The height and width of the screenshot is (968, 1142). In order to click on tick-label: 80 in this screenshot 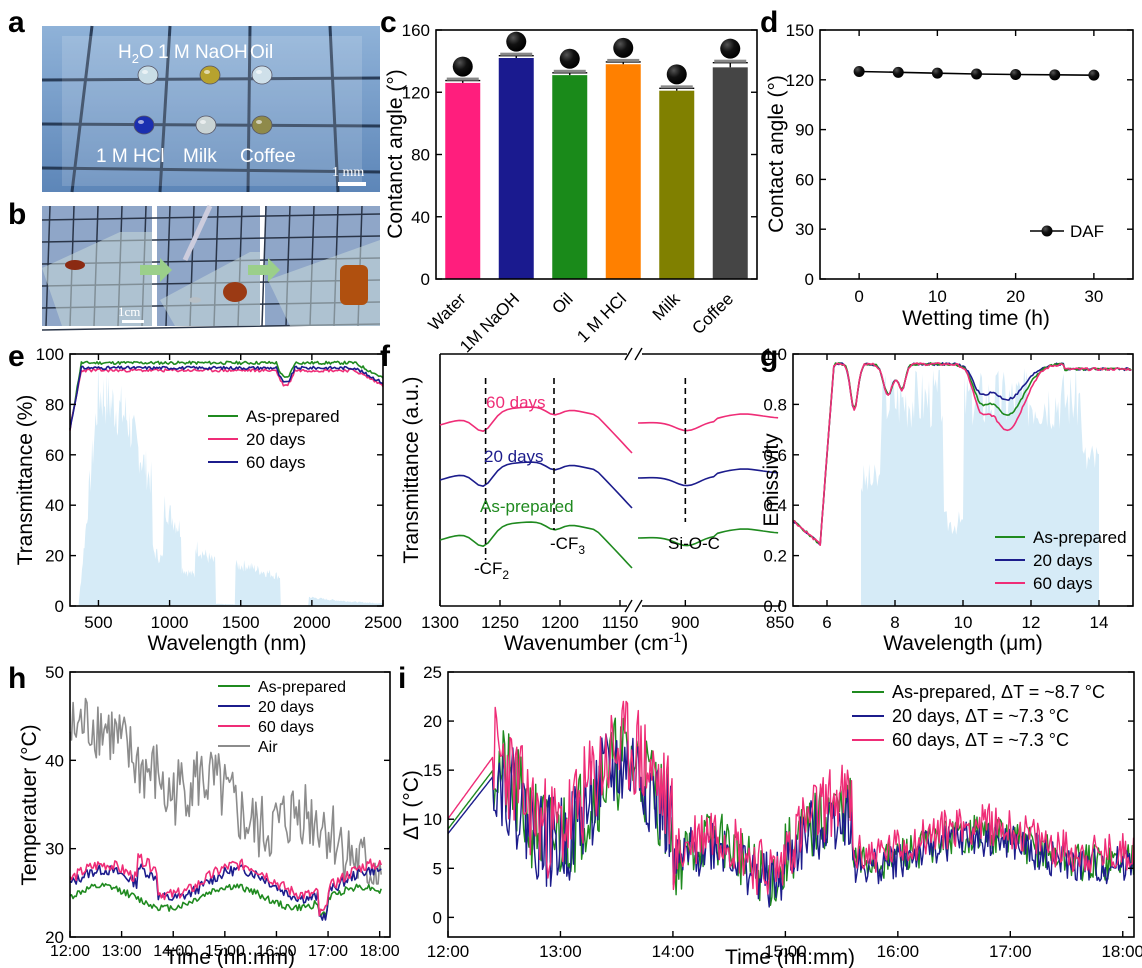, I will do `click(420, 155)`.